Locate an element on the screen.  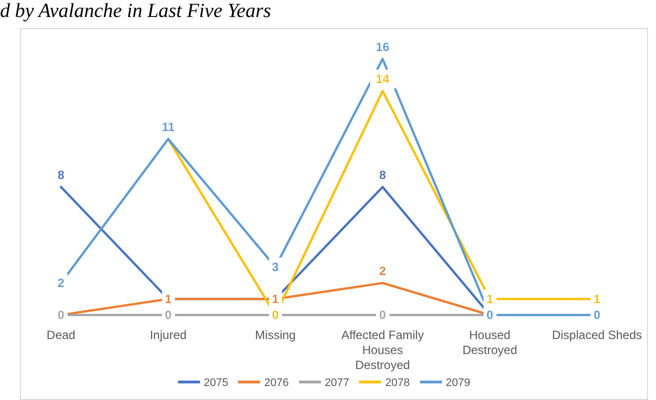
legend-label: 2079 is located at coordinates (458, 383).